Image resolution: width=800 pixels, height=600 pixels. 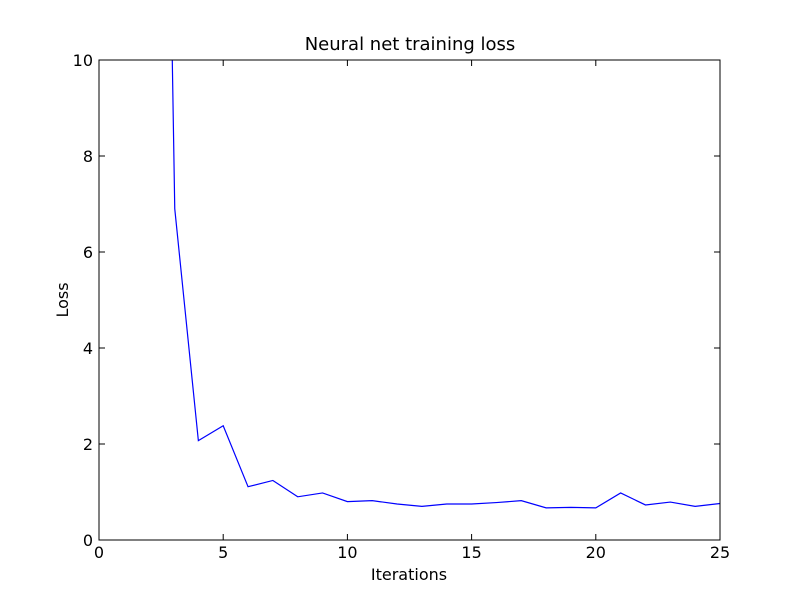 What do you see at coordinates (88, 156) in the screenshot?
I see `y-tick-label: 8` at bounding box center [88, 156].